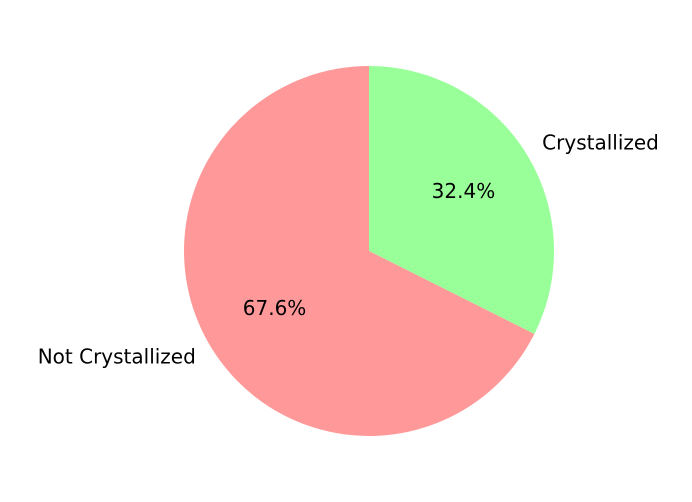 Image resolution: width=692 pixels, height=502 pixels. Describe the element at coordinates (275, 308) in the screenshot. I see `percent-label-not-crystallized: 67.6%` at that location.